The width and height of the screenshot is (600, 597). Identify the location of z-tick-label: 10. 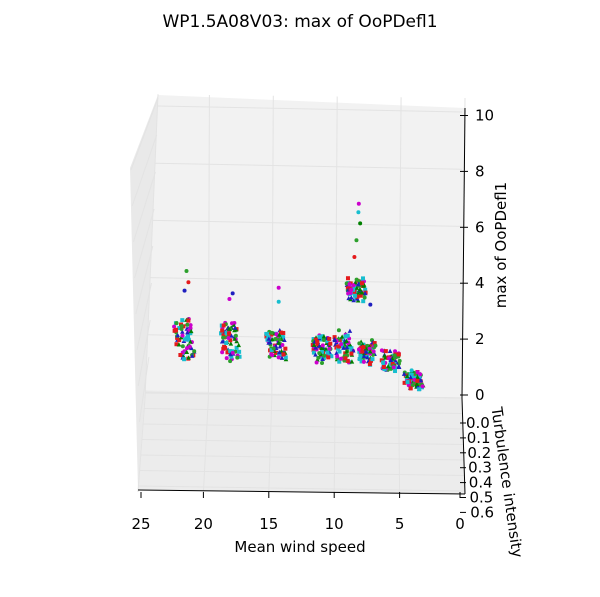
(484, 116).